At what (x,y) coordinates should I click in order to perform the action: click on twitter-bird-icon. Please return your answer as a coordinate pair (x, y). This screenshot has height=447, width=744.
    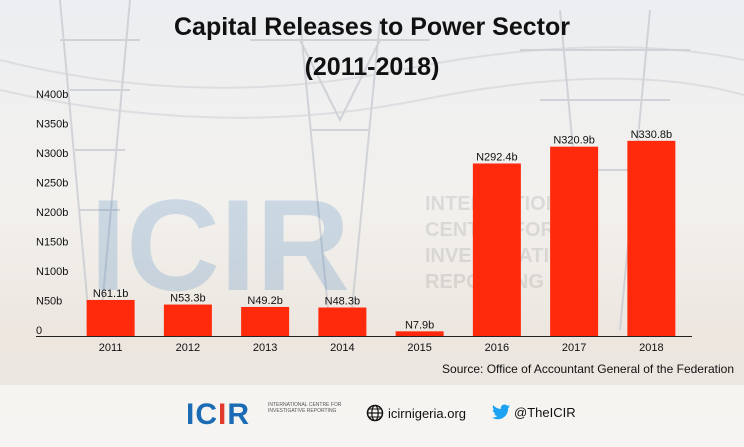
    Looking at the image, I should click on (501, 412).